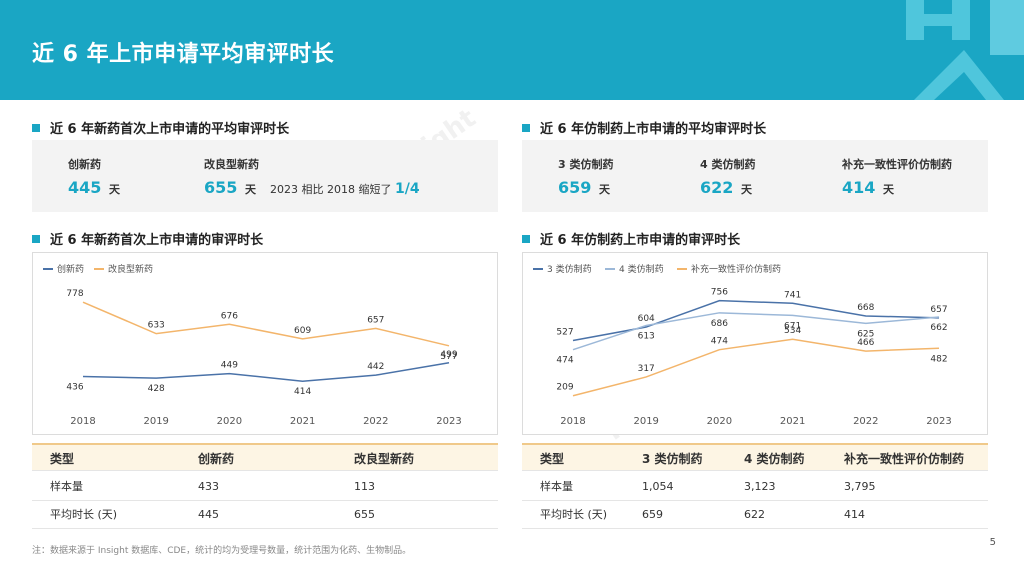 The height and width of the screenshot is (576, 1024). What do you see at coordinates (585, 176) in the screenshot?
I see `kpi-class3: 3 类仿制药 659 天` at bounding box center [585, 176].